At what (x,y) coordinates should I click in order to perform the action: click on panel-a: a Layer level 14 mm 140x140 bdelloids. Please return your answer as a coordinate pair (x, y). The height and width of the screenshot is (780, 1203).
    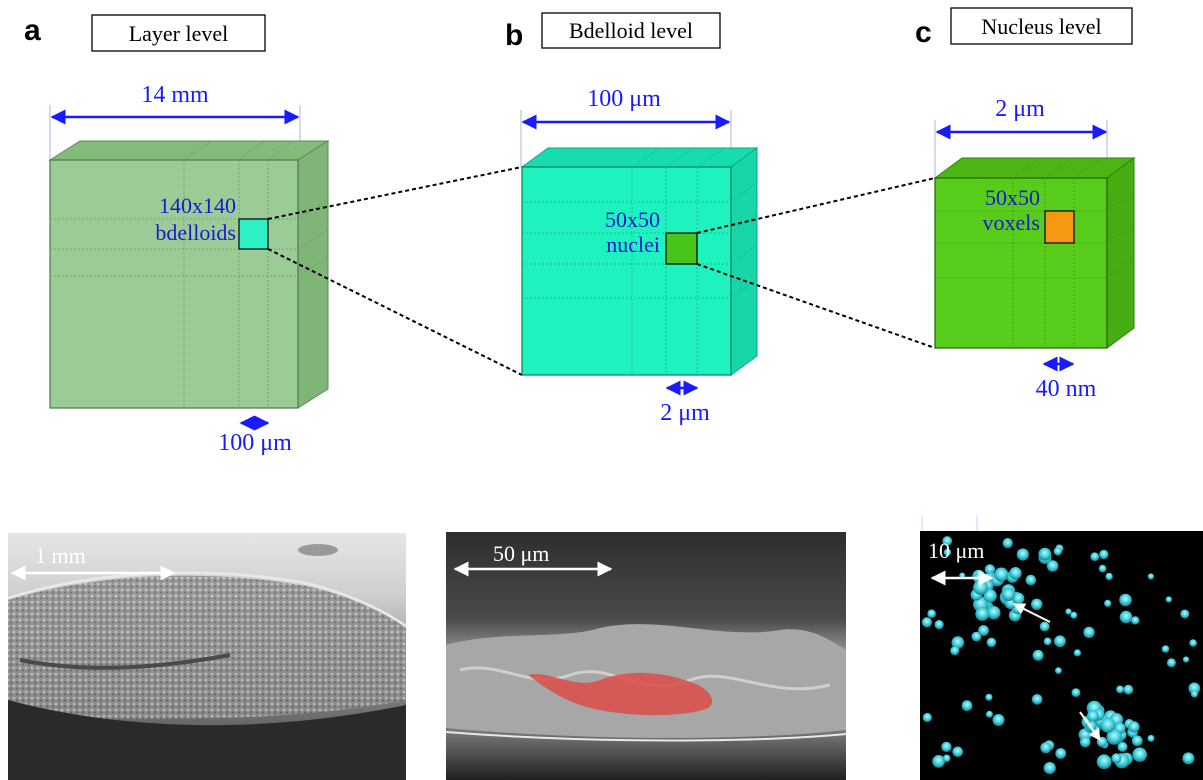
    Looking at the image, I should click on (177, 235).